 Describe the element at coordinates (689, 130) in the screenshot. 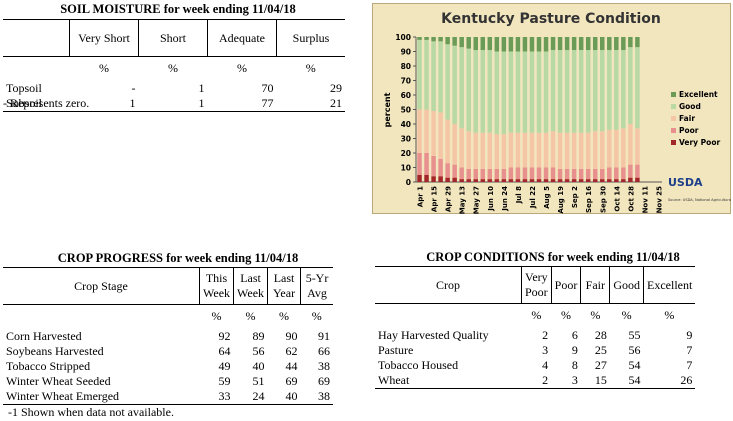

I see `legend-label: Poor` at that location.